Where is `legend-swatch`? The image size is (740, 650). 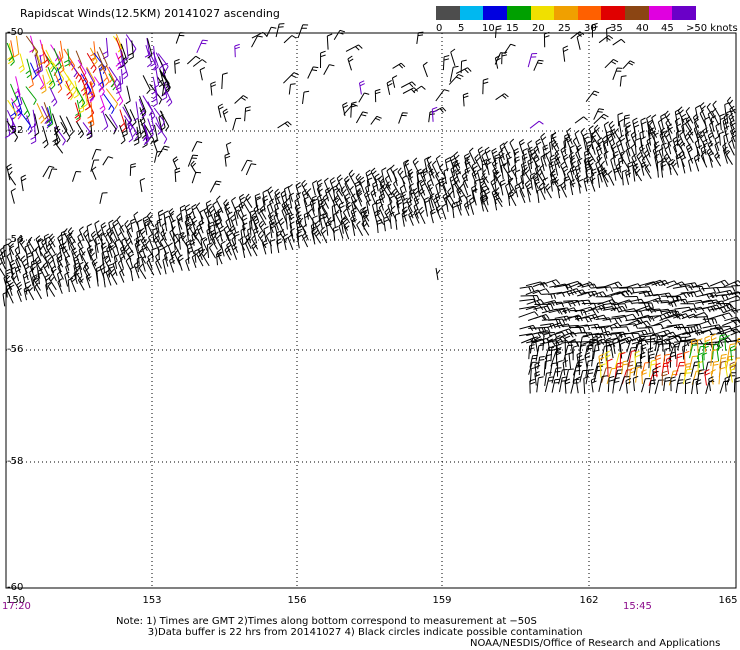
legend-swatch is located at coordinates (519, 13).